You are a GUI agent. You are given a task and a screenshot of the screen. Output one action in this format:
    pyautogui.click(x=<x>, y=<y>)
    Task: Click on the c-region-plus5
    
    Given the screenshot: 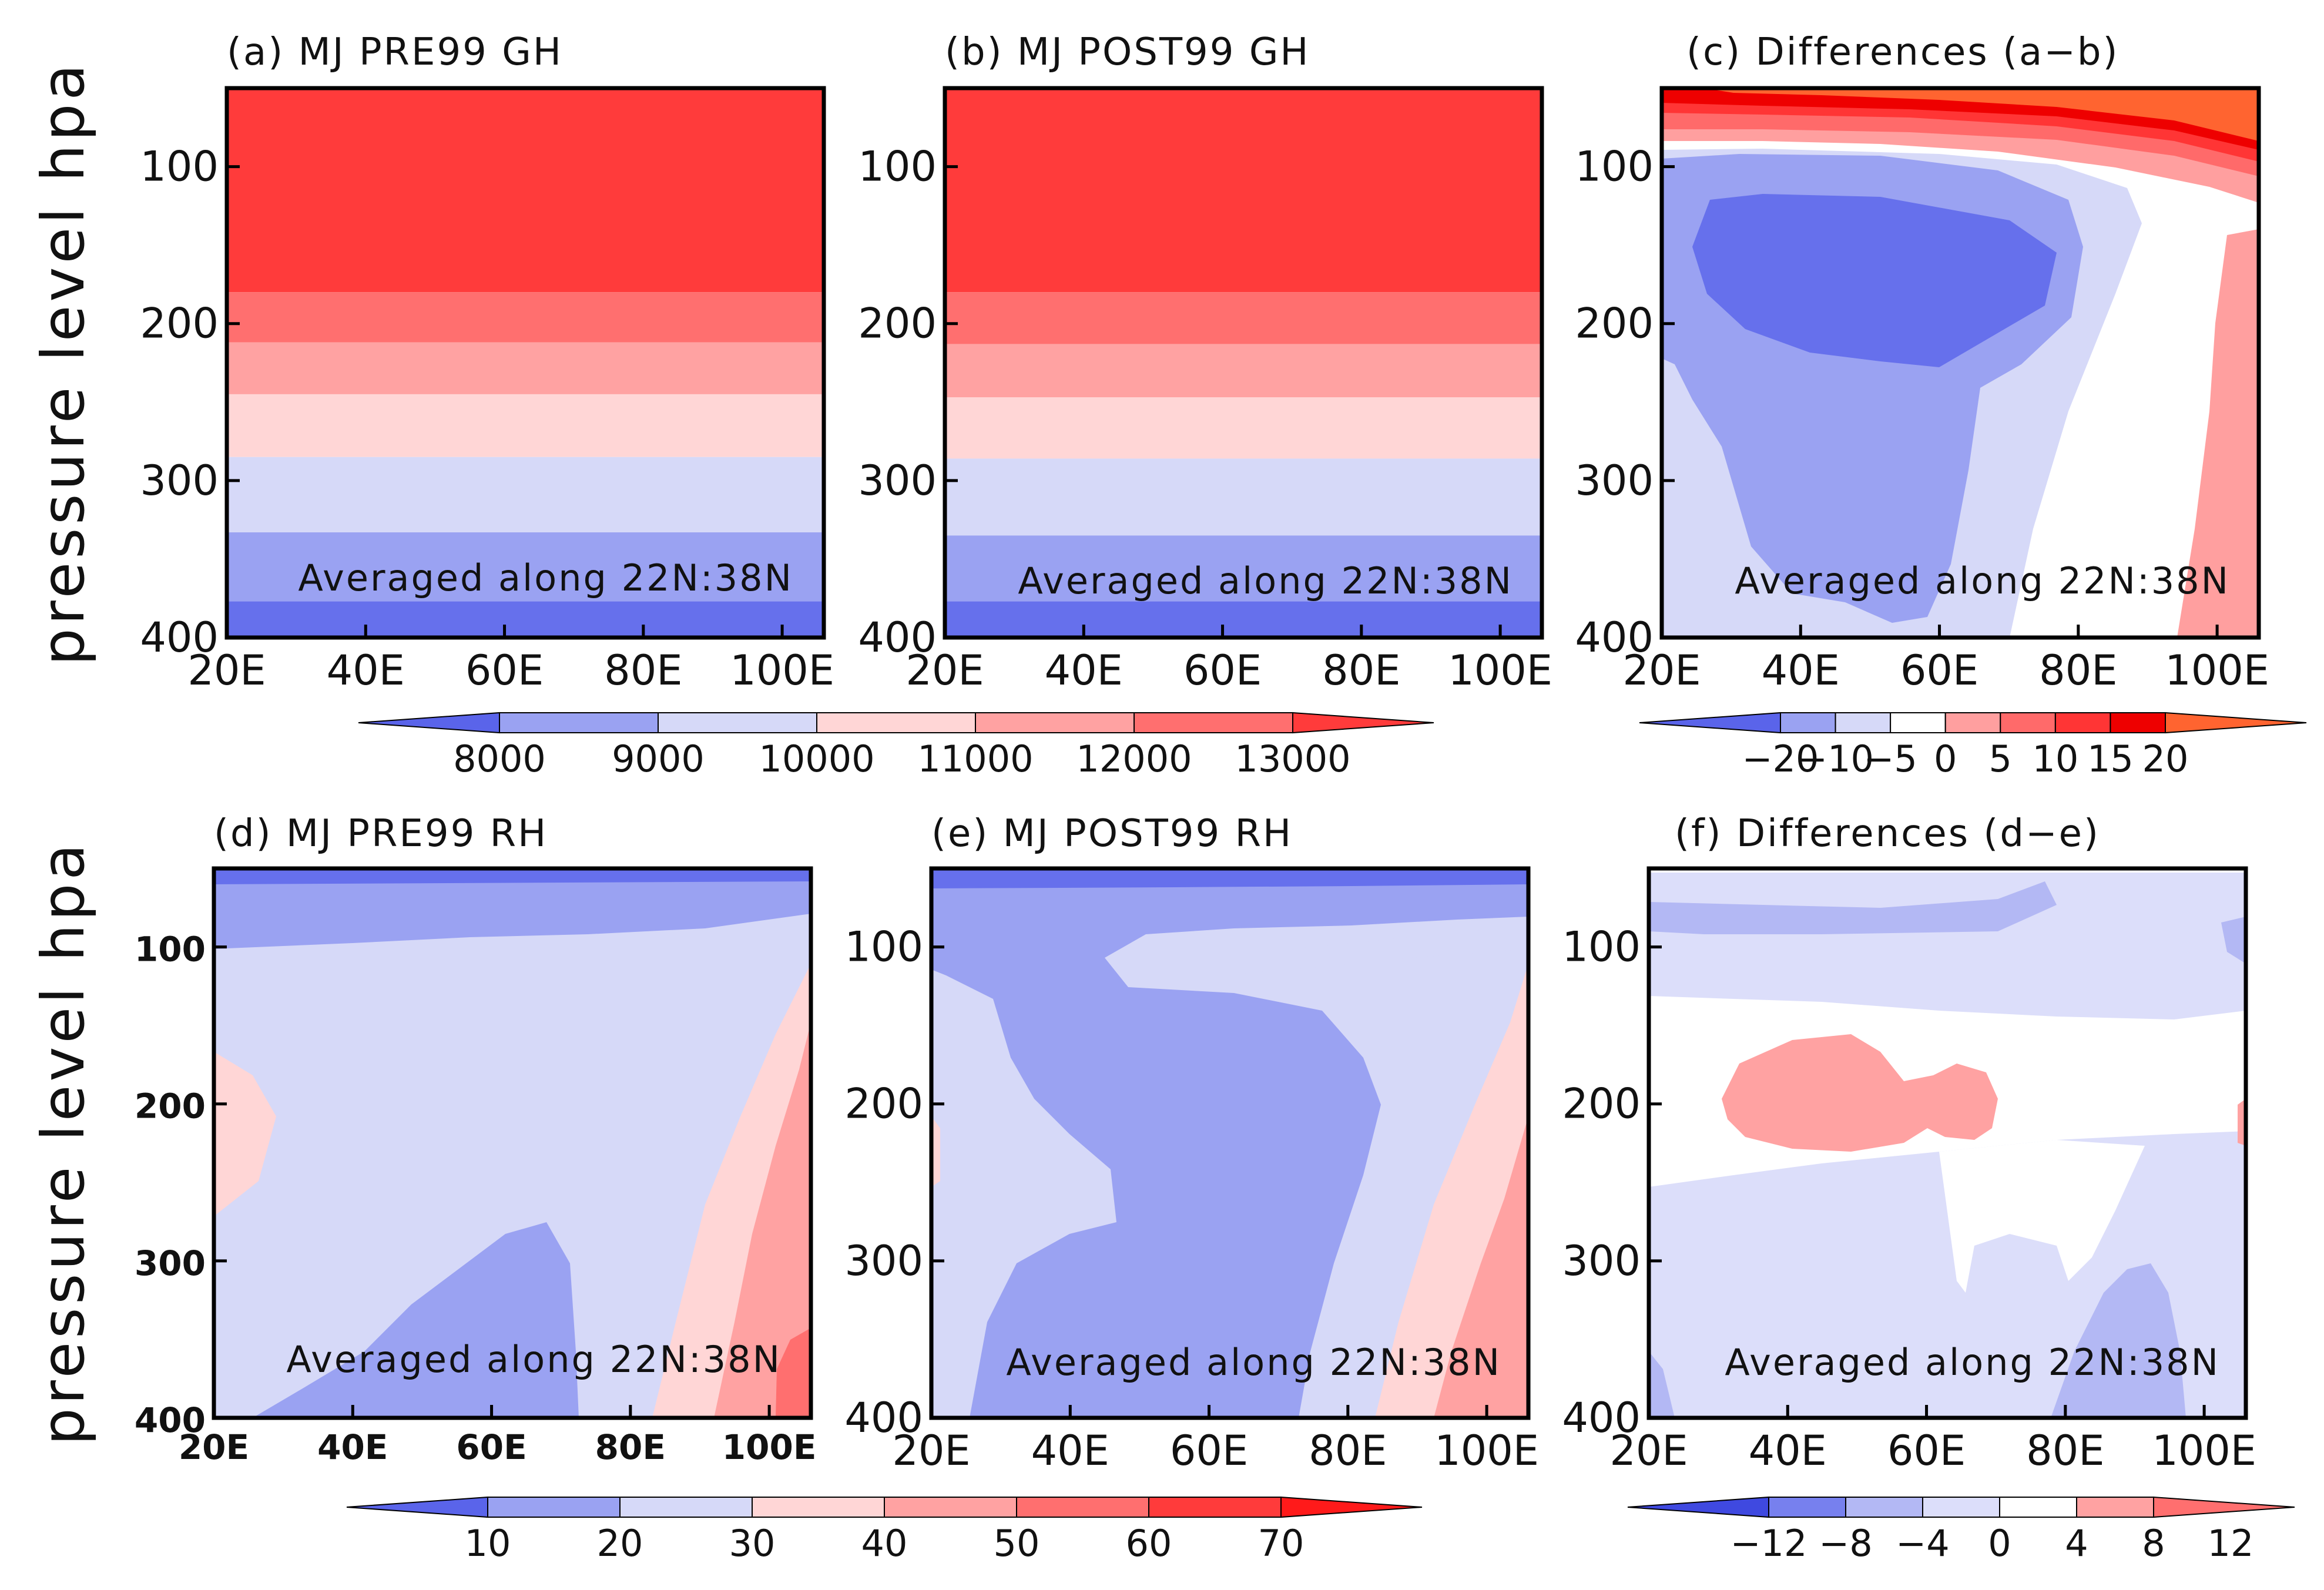 What is the action you would take?
    pyautogui.click(x=2218, y=433)
    